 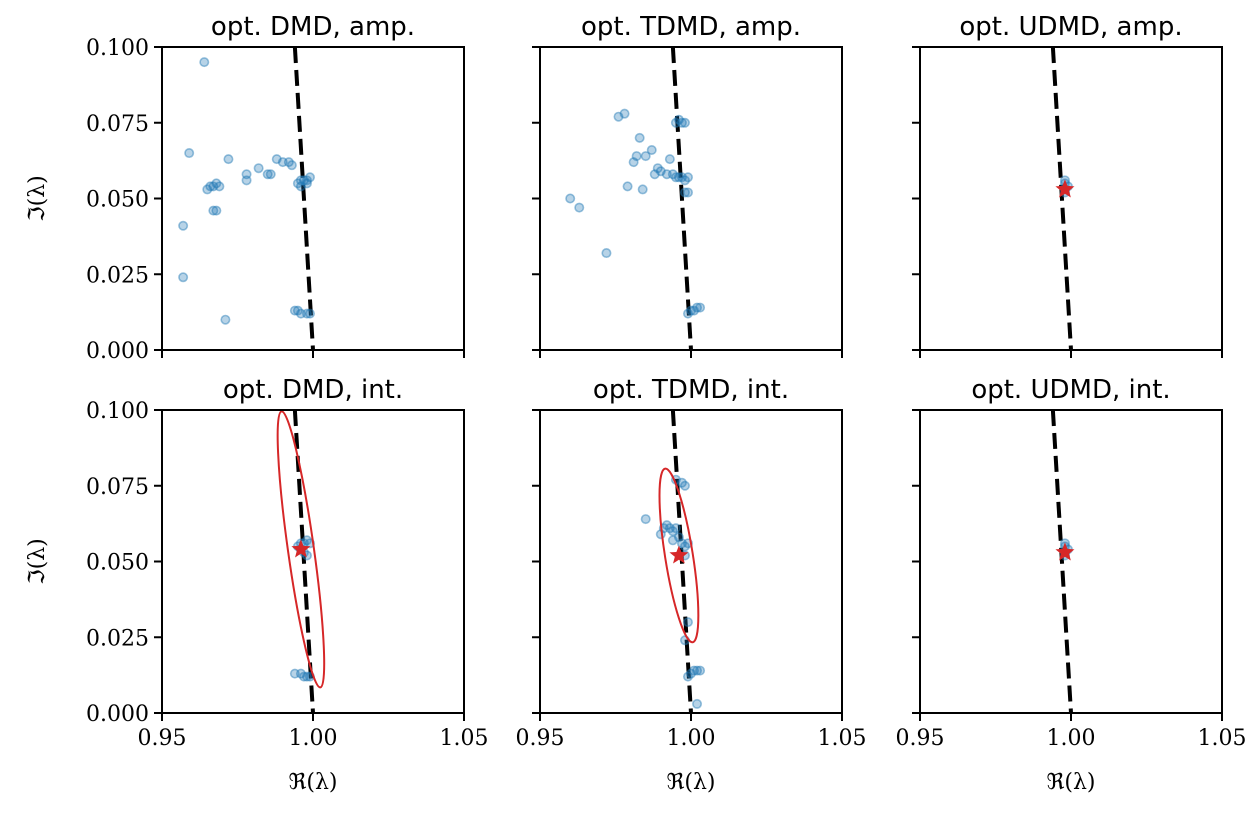 I want to click on y-axis-label: ℑ(λ), so click(x=37, y=198).